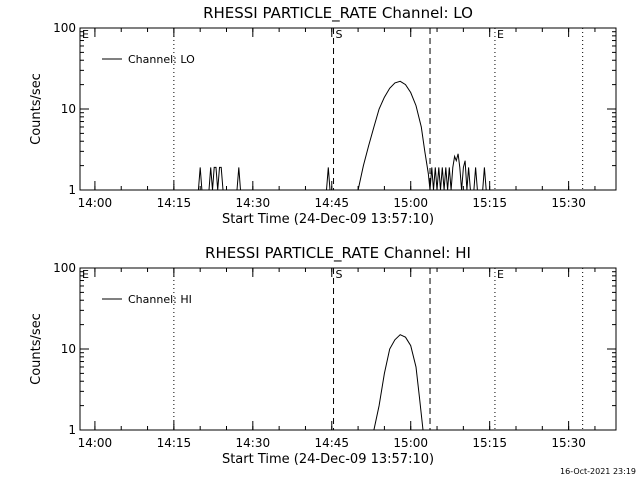  Describe the element at coordinates (36, 349) in the screenshot. I see `chart2-y-axis-label: Counts/sec` at that location.